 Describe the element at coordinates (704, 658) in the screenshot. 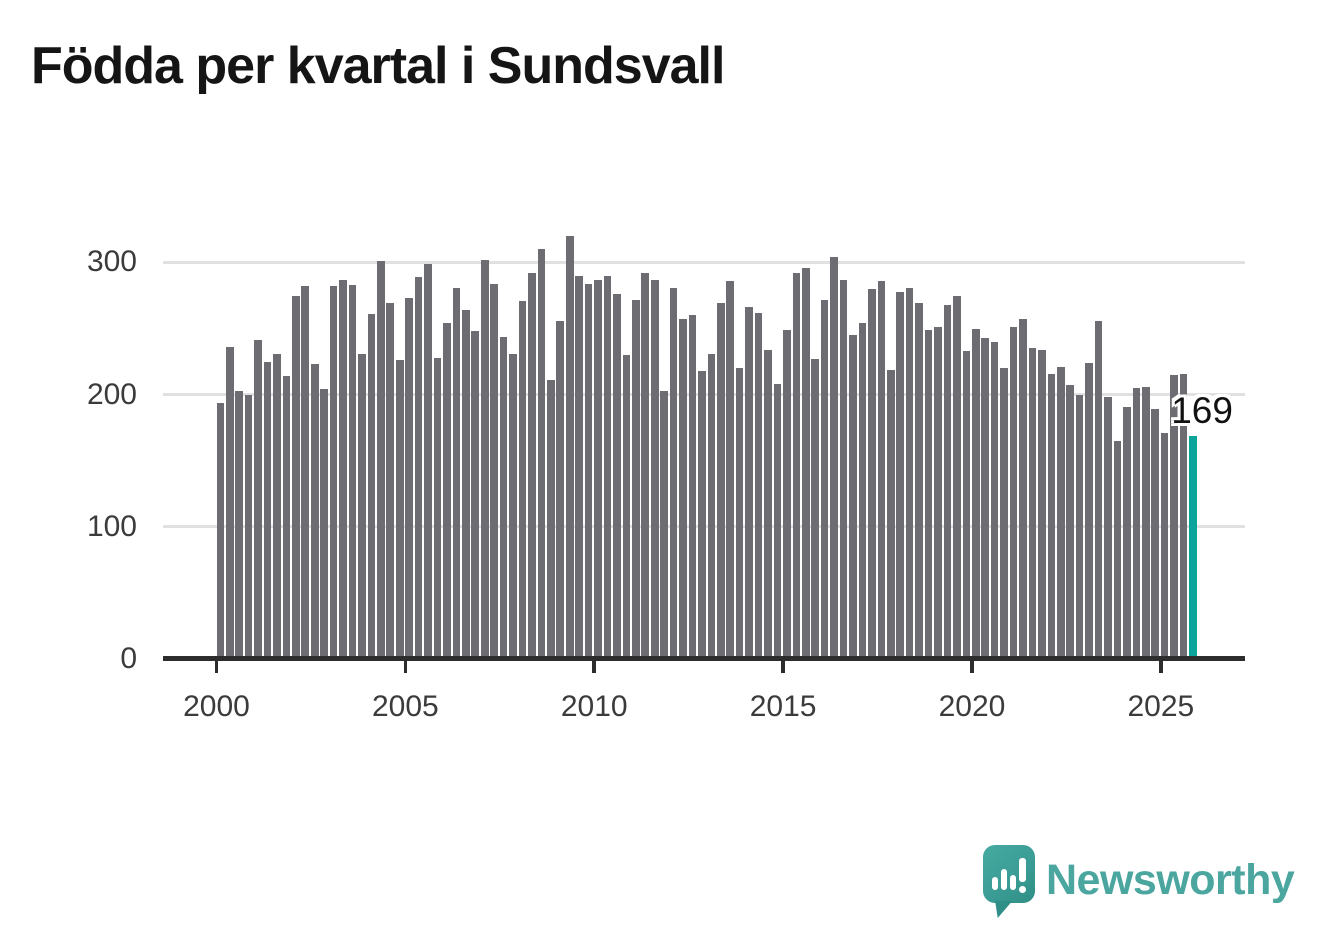

I see `x-axis-line` at that location.